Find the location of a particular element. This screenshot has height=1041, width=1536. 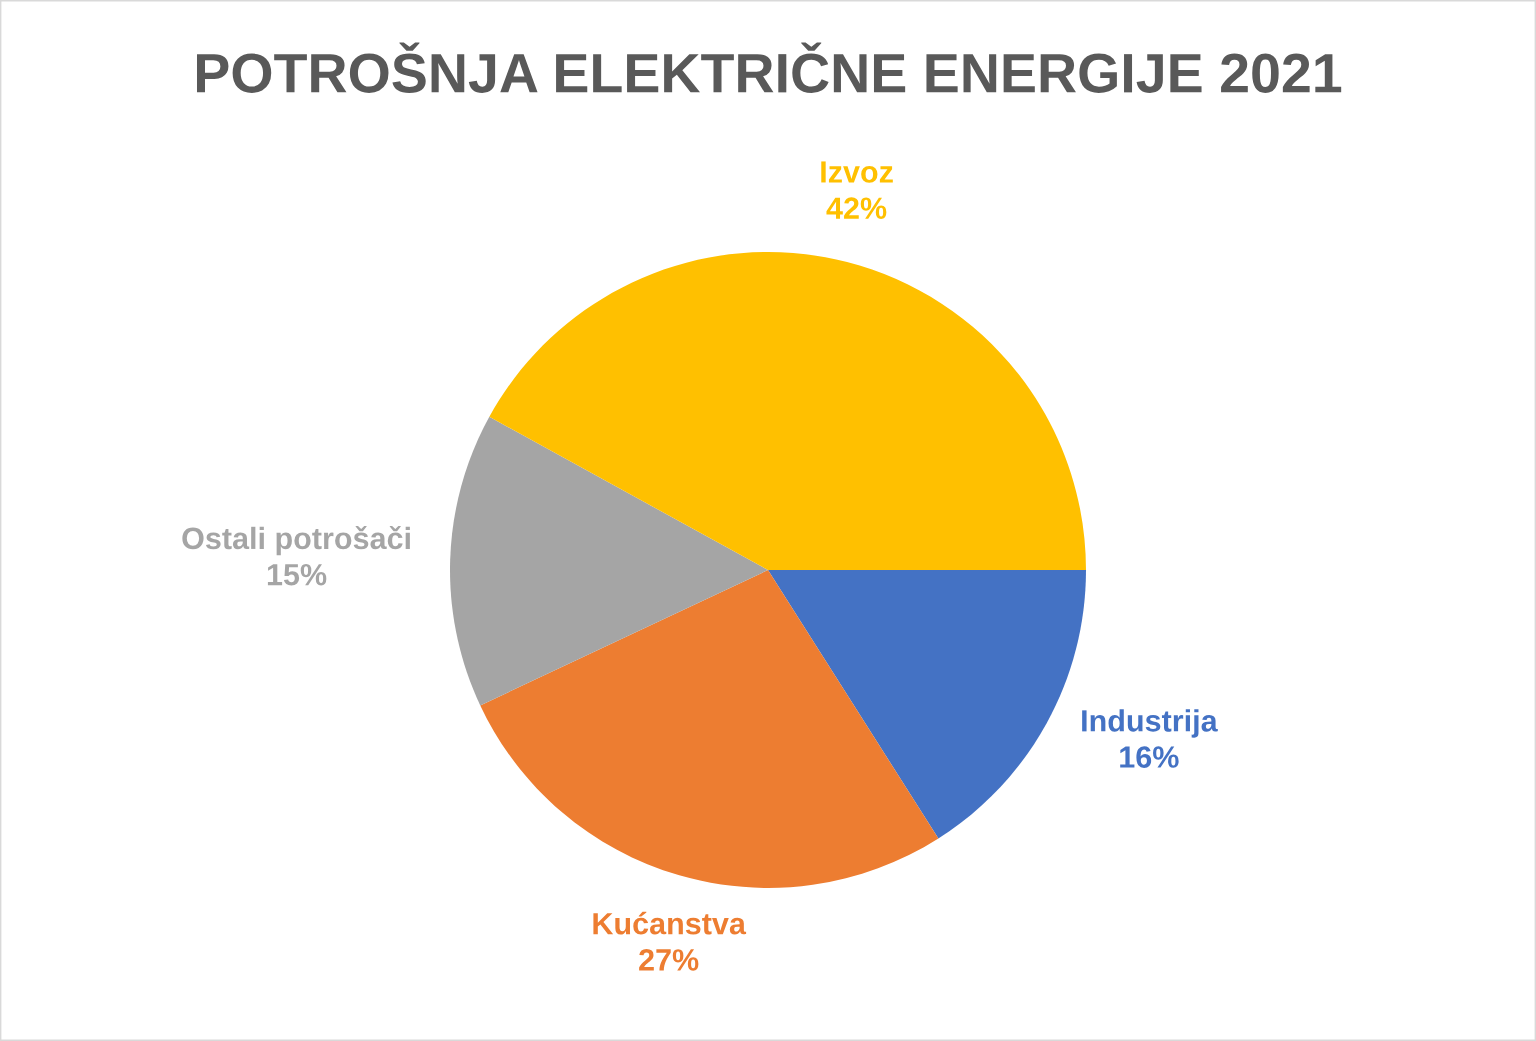

slice-label: Izvoz is located at coordinates (857, 172).